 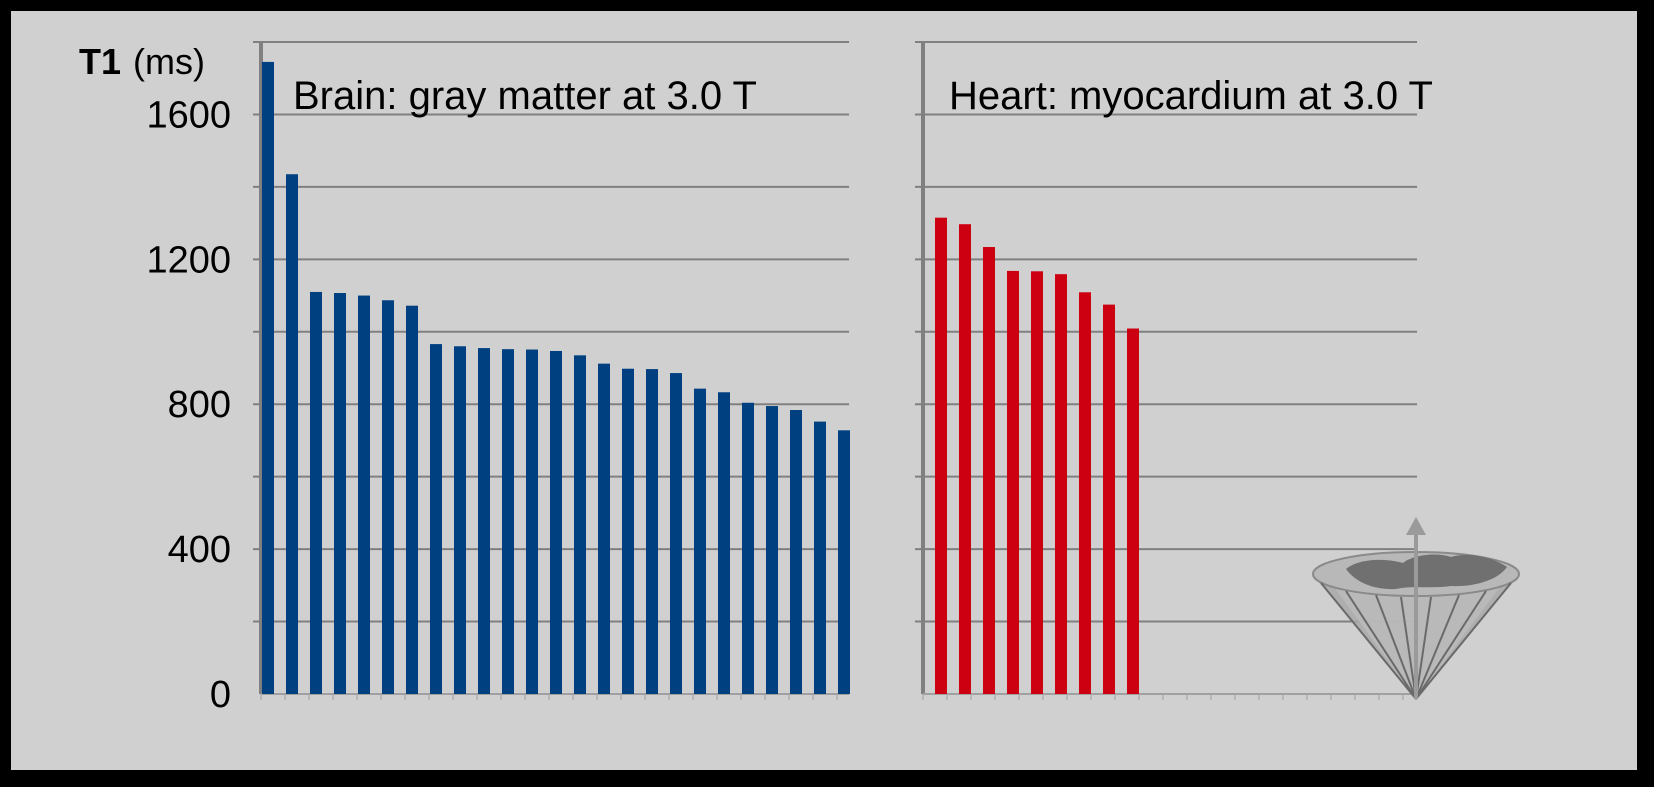 I want to click on spin-cone-globe-icon, so click(x=1416, y=608).